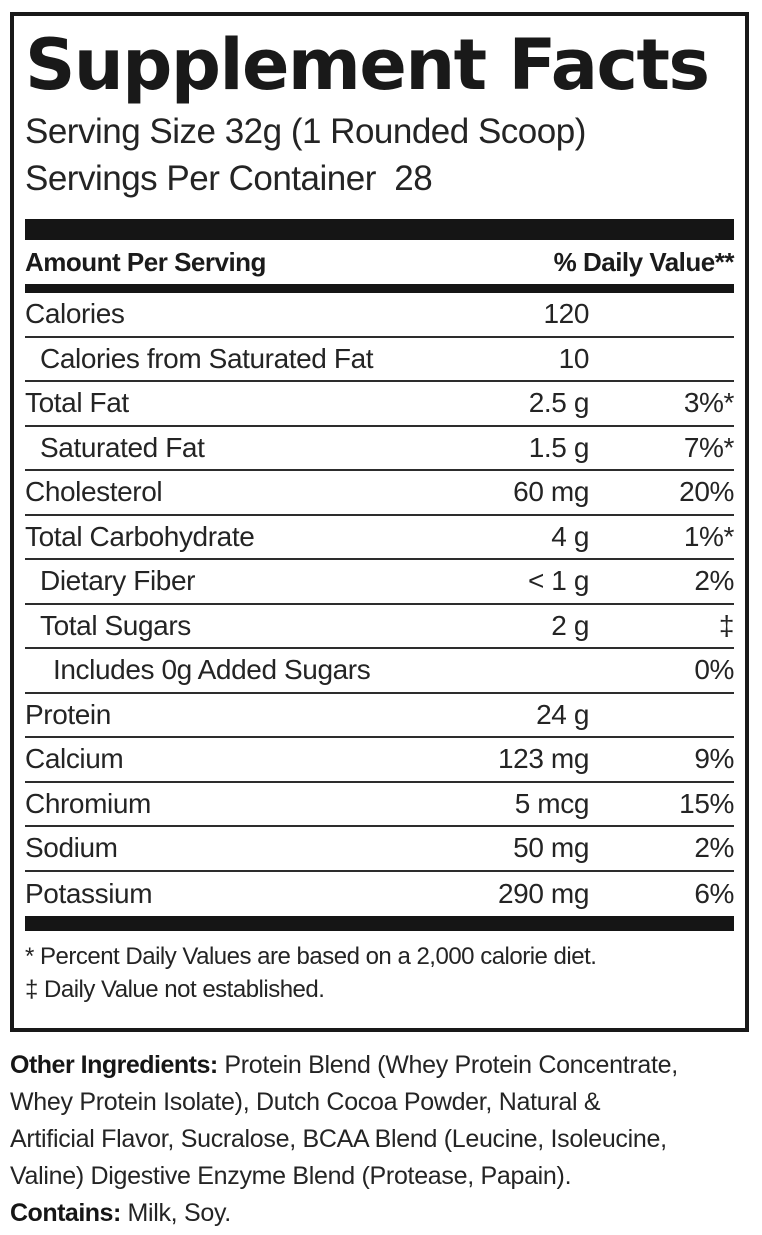 This screenshot has width=762, height=1235. What do you see at coordinates (551, 492) in the screenshot?
I see `nutrient-amount: 60 mg` at bounding box center [551, 492].